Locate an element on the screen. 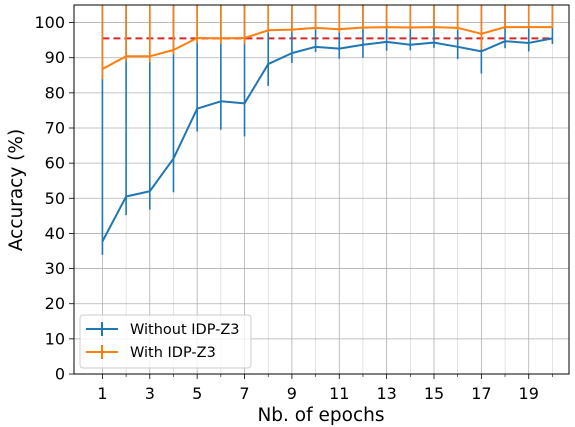  y-tick-label-30: 30 is located at coordinates (55, 268).